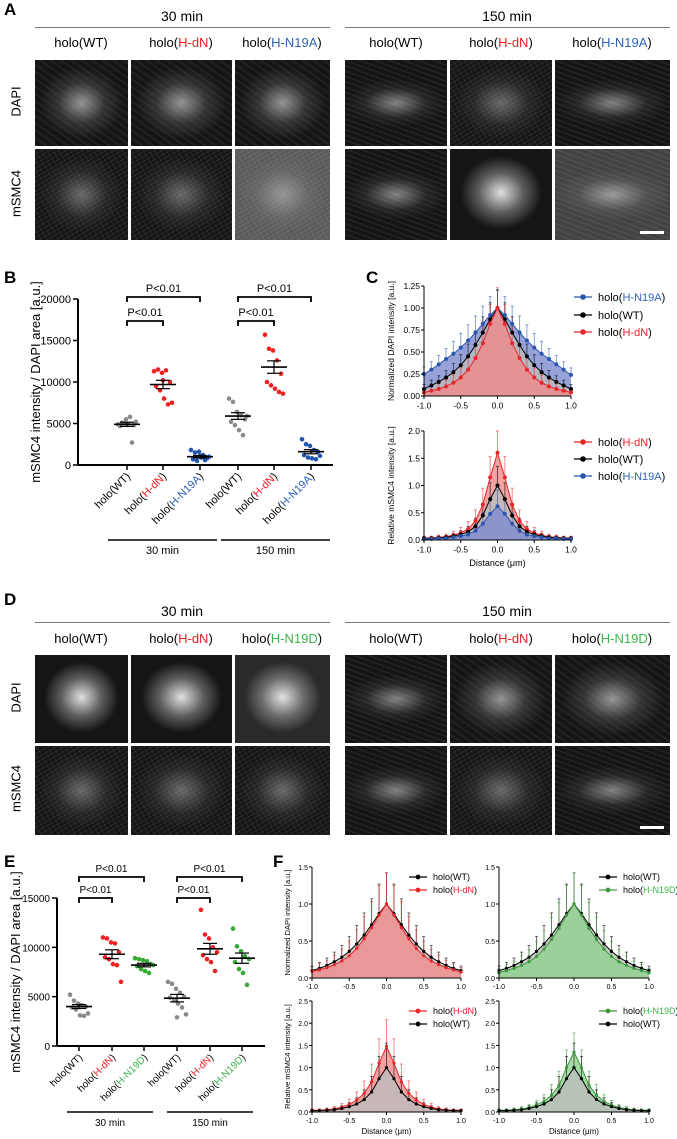 The image size is (677, 1139). I want to click on panel-label-c: C, so click(372, 277).